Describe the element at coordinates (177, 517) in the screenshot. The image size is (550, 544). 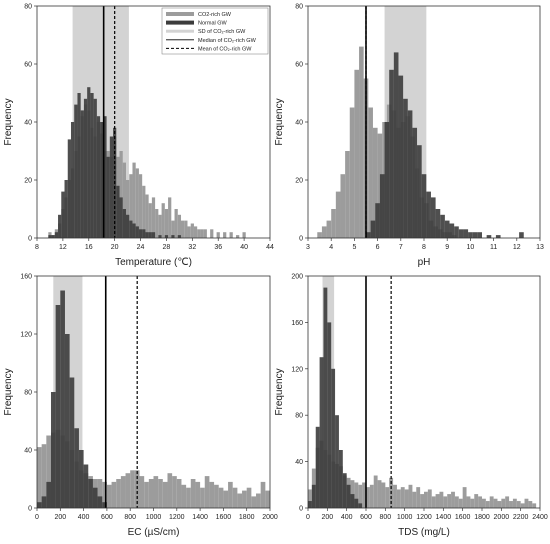
I see `x-tick-label: 1200` at that location.